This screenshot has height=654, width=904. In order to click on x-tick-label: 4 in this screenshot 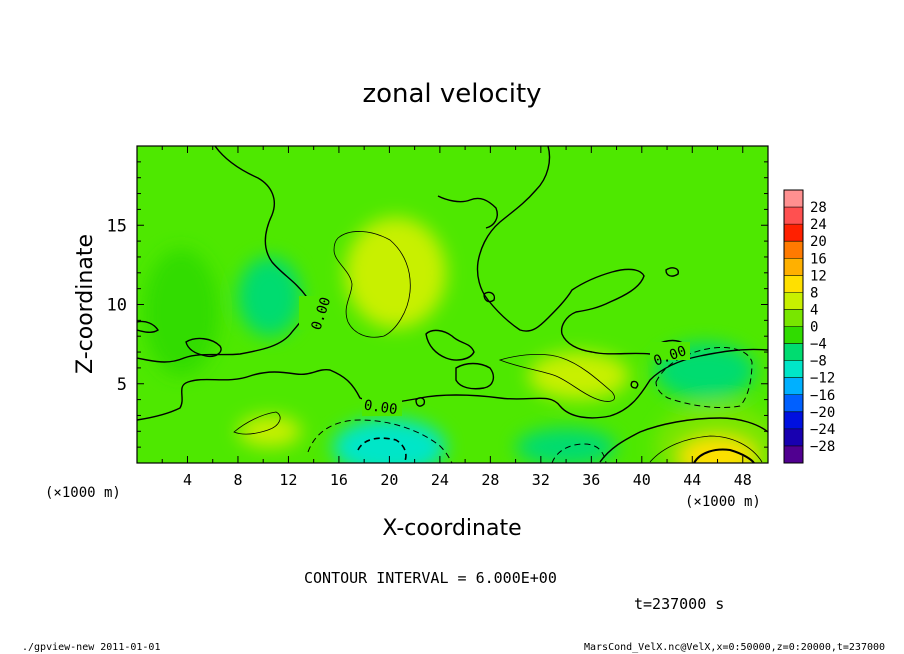, I will do `click(187, 480)`.